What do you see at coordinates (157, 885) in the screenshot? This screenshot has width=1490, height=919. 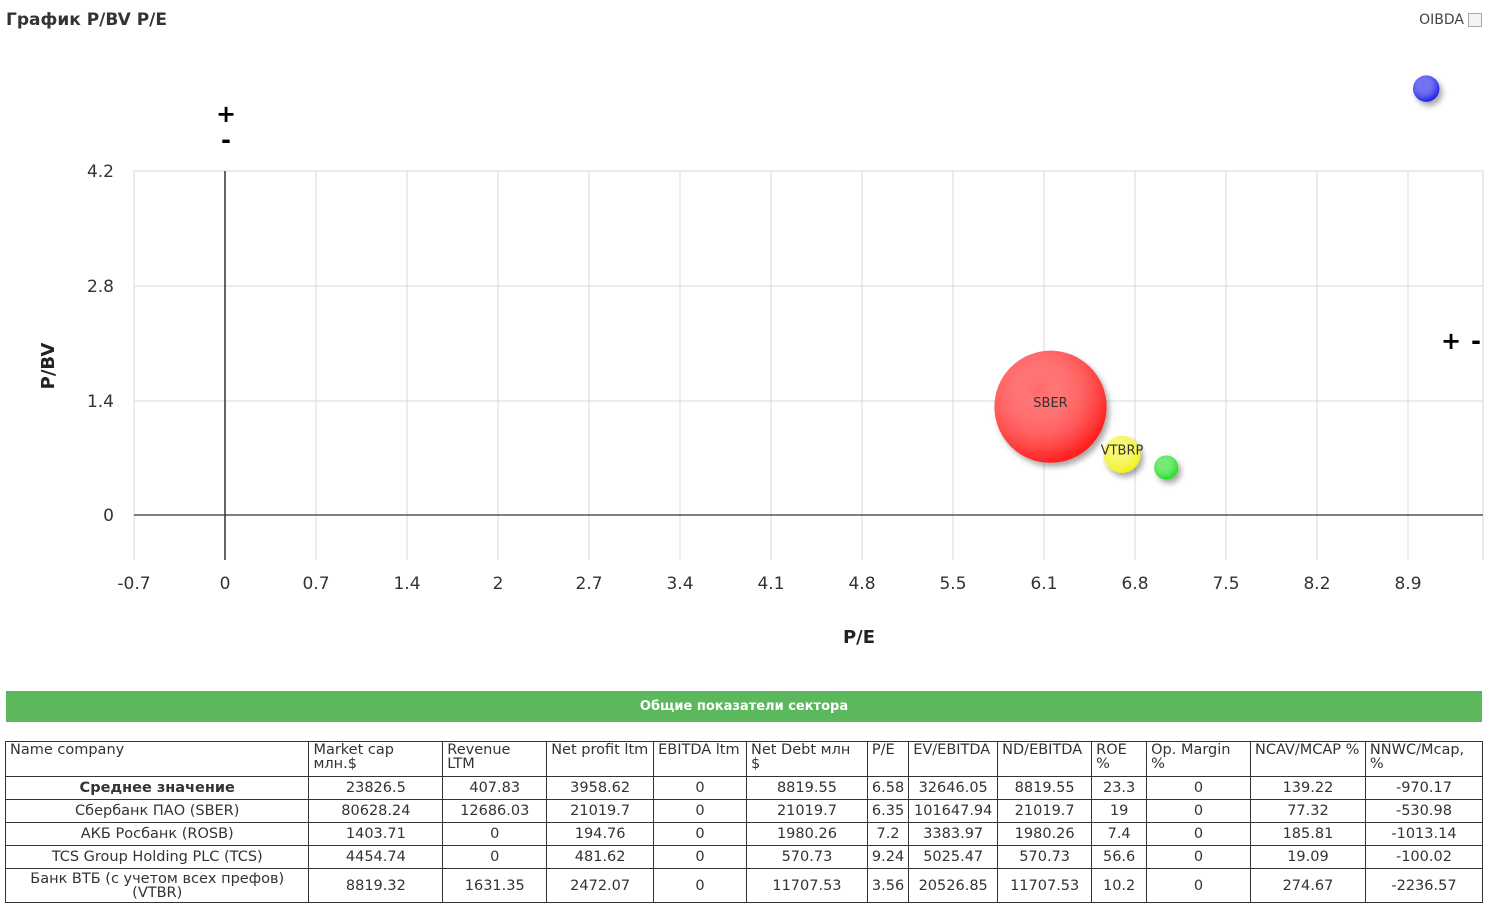 I see `company-name-cell: Банк ВТБ (с учетом всех префов) (VTBR)` at bounding box center [157, 885].